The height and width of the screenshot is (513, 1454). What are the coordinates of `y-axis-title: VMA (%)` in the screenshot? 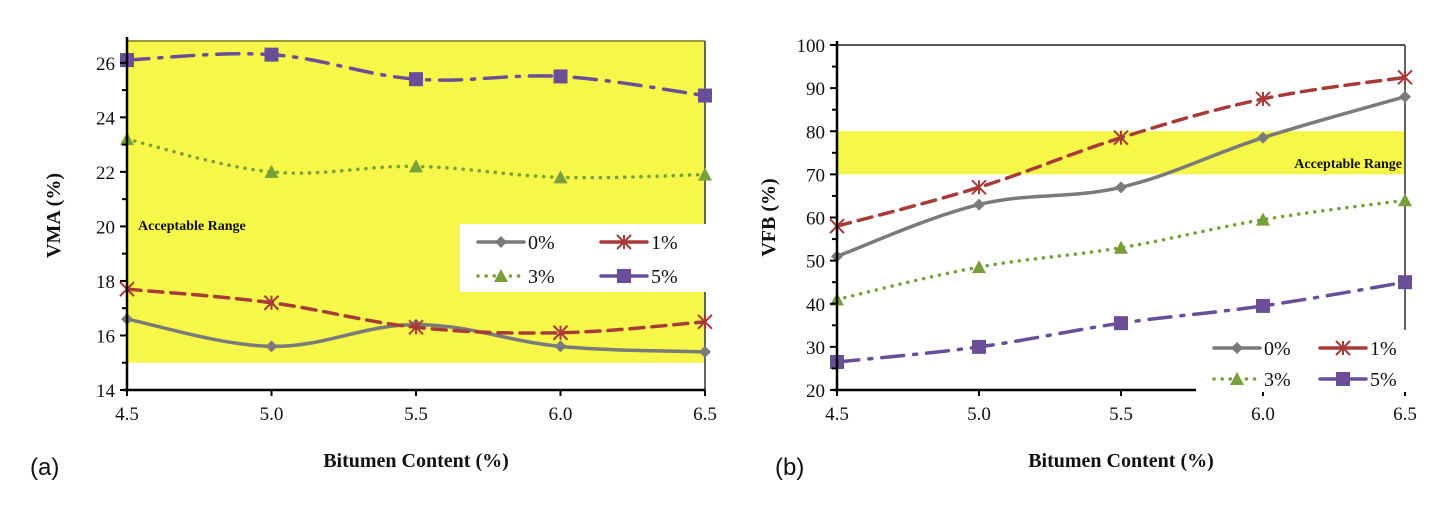 It's located at (54, 215).